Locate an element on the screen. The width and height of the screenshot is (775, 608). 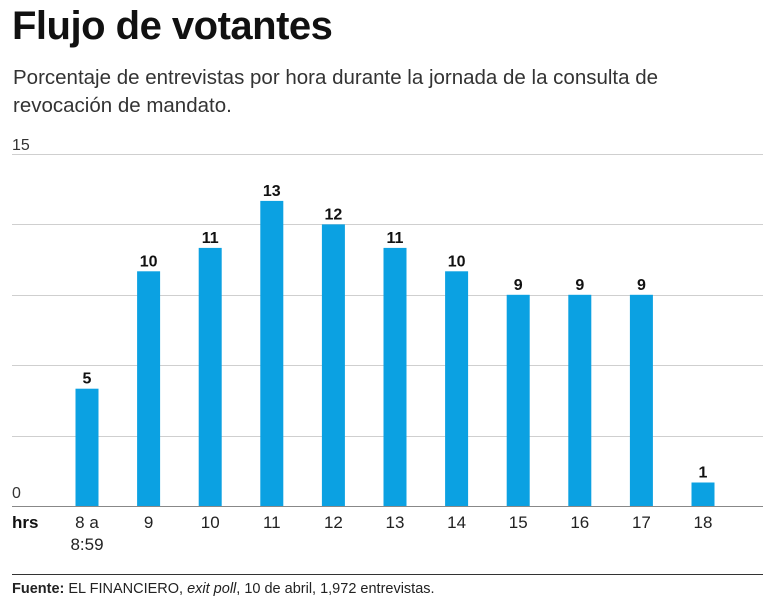
data-label: 13 is located at coordinates (272, 191).